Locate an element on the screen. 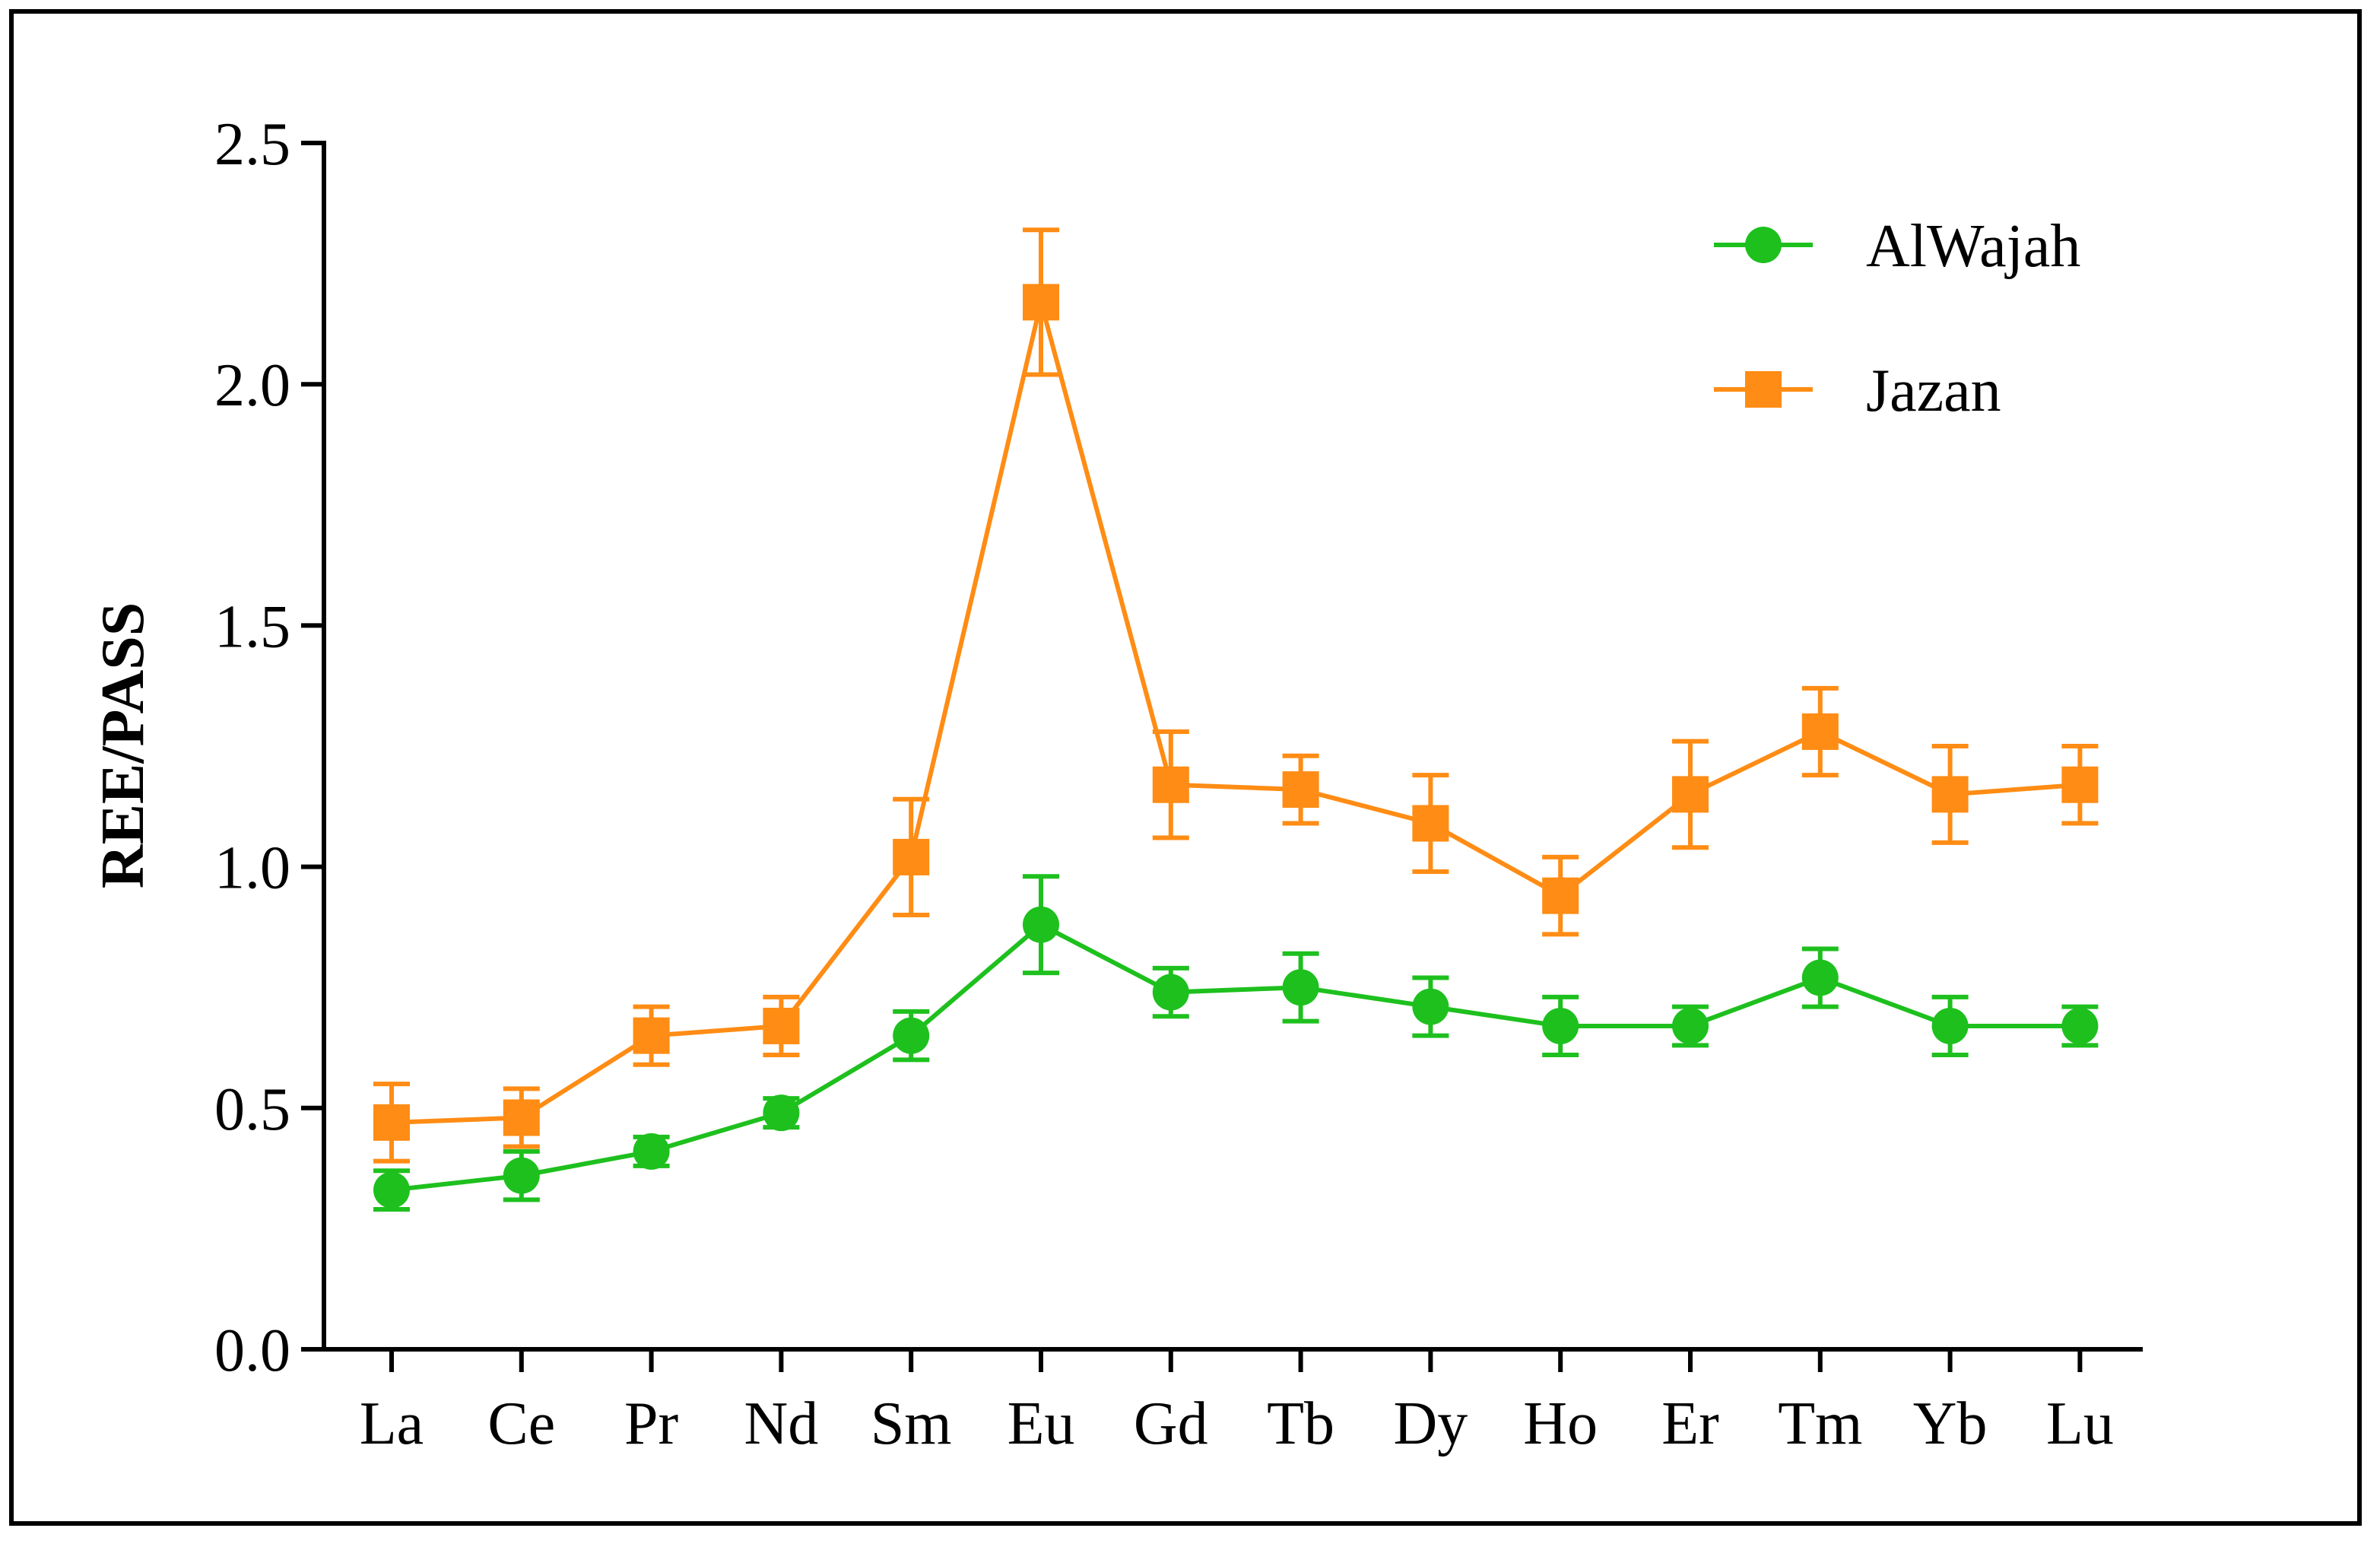 The image size is (2380, 1544). y-axis-title: REE/PASS is located at coordinates (123, 745).